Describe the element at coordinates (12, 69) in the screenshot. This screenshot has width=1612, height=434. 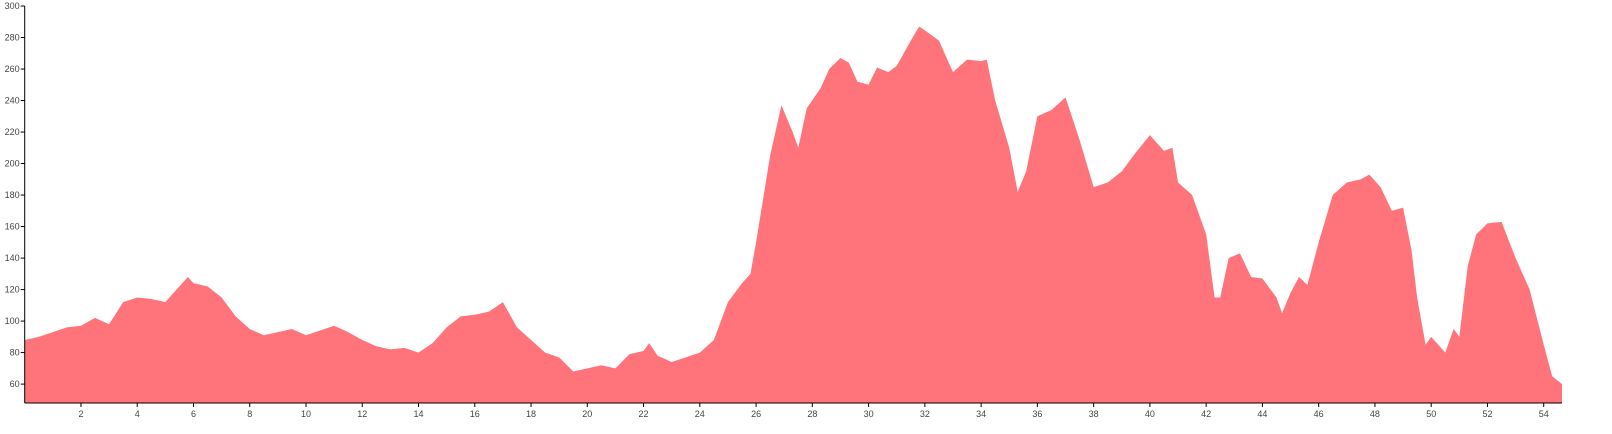
I see `y-tick-label: 260` at that location.